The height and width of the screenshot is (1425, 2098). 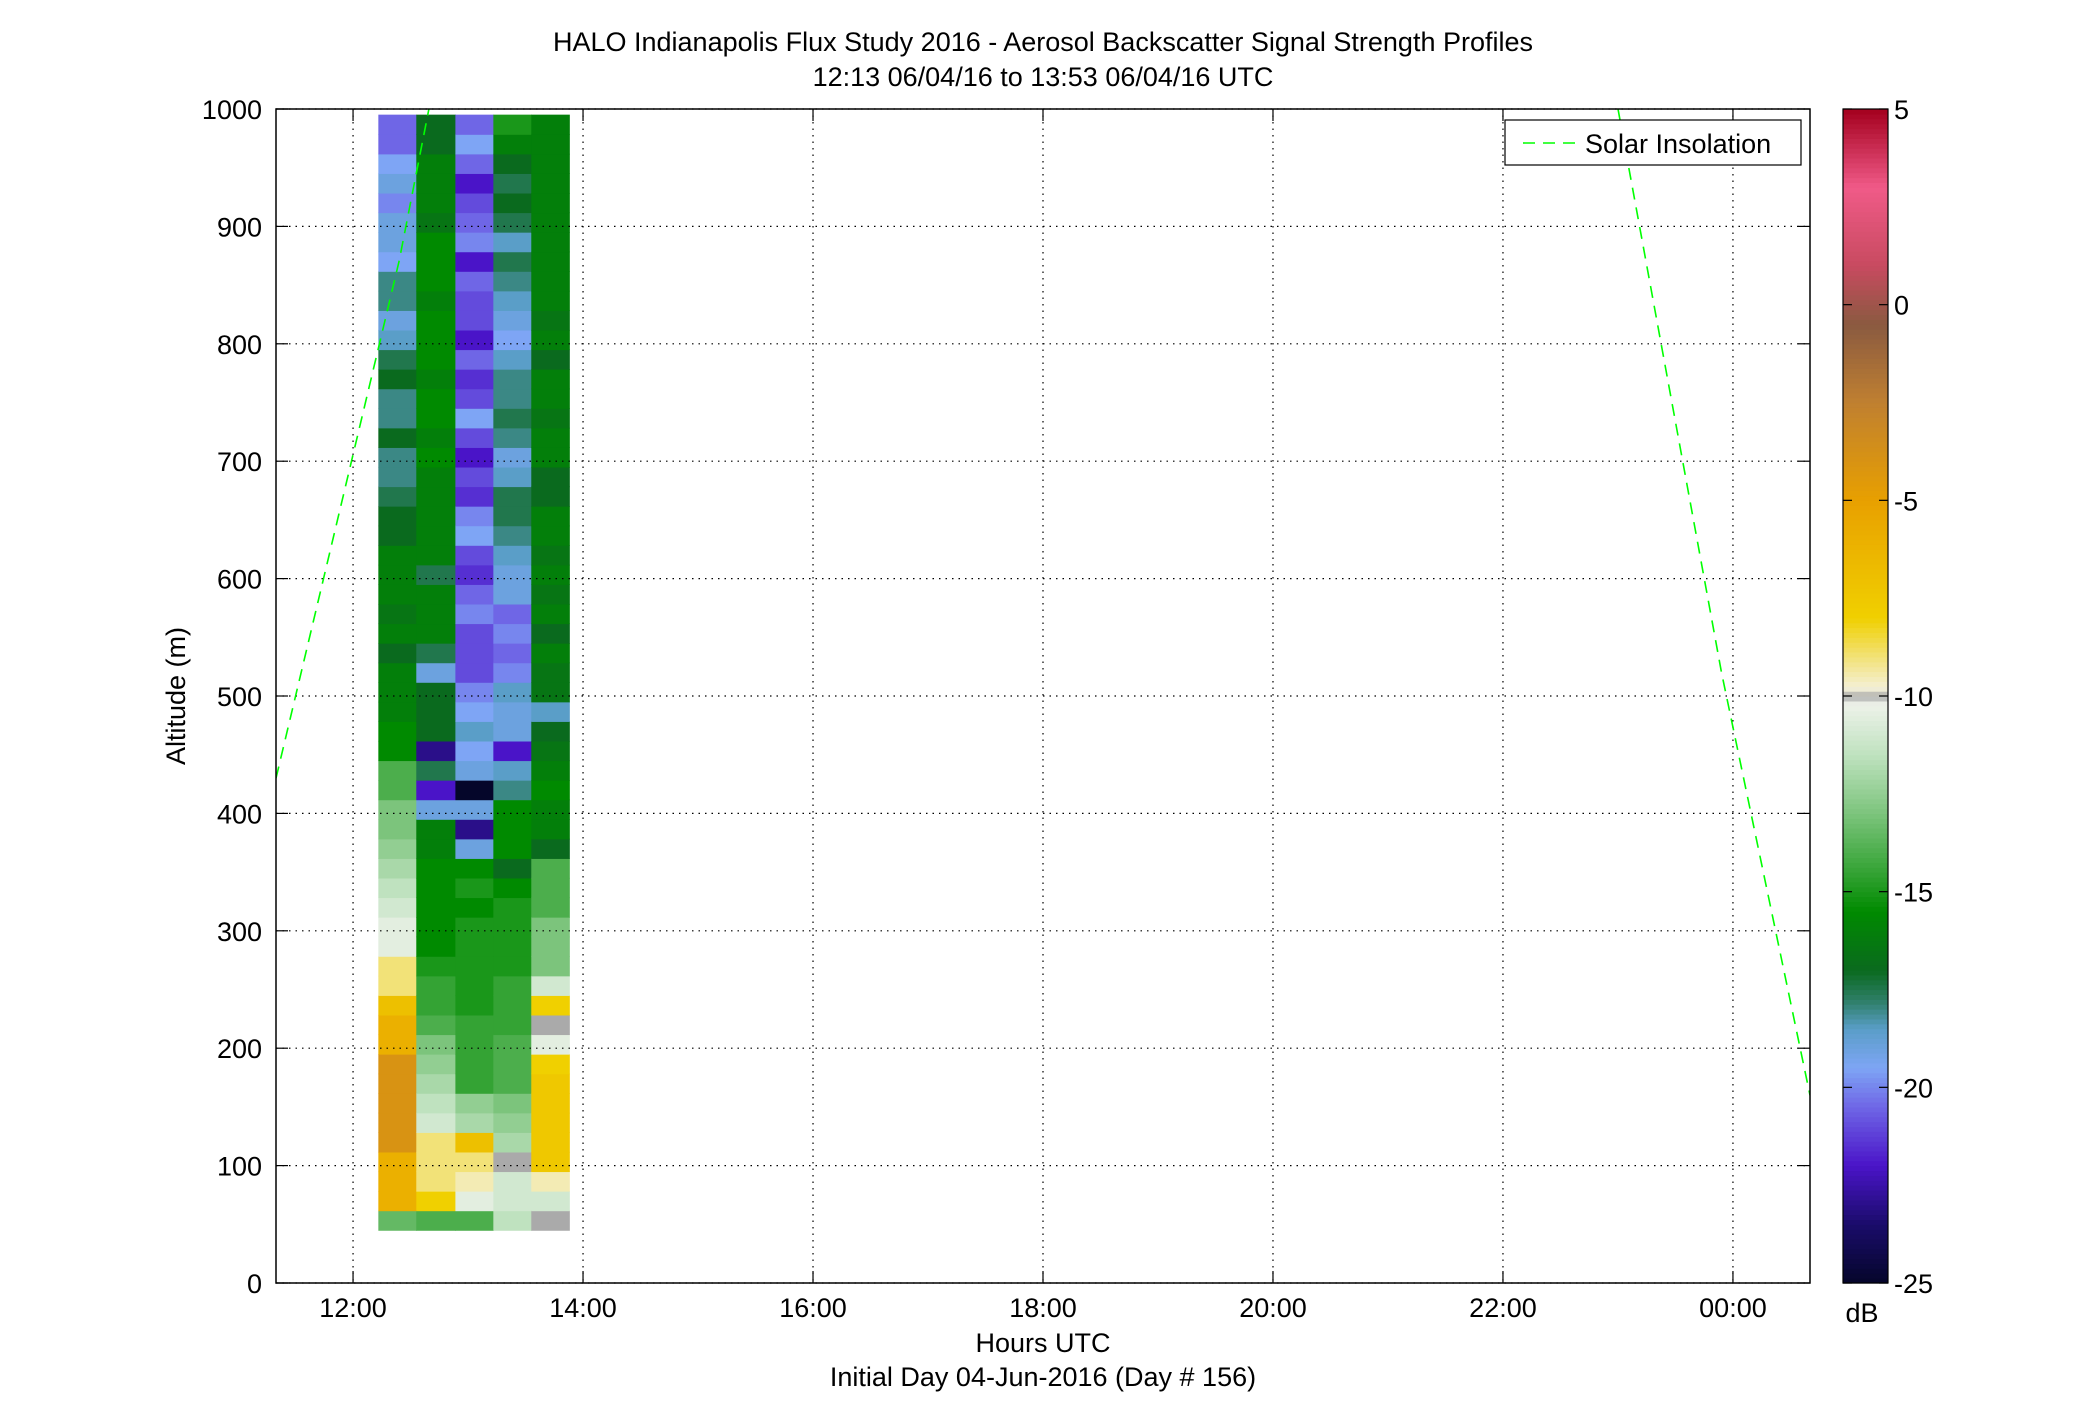 I want to click on y-tick-label: 500, so click(x=239, y=697).